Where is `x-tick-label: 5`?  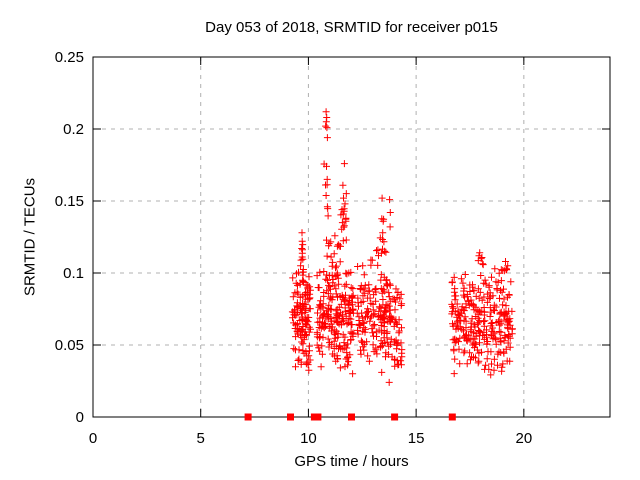 x-tick-label: 5 is located at coordinates (201, 438).